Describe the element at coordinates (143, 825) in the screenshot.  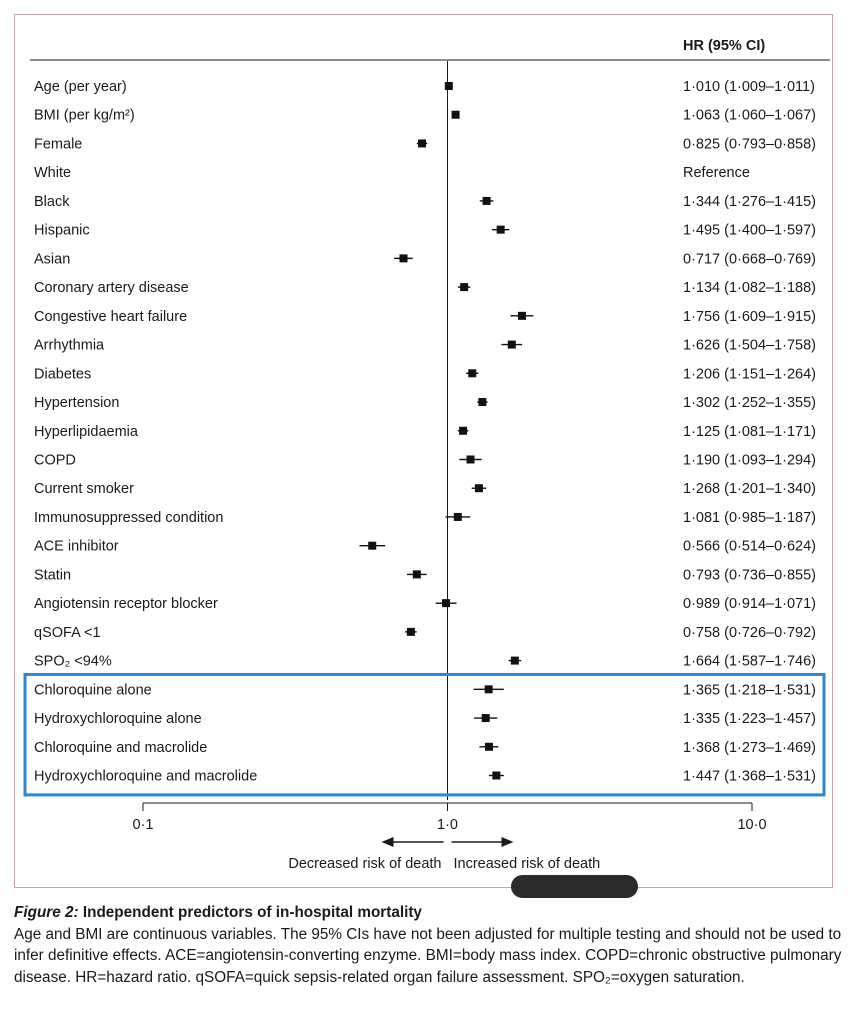
I see `x-tick-label: 0·1` at that location.